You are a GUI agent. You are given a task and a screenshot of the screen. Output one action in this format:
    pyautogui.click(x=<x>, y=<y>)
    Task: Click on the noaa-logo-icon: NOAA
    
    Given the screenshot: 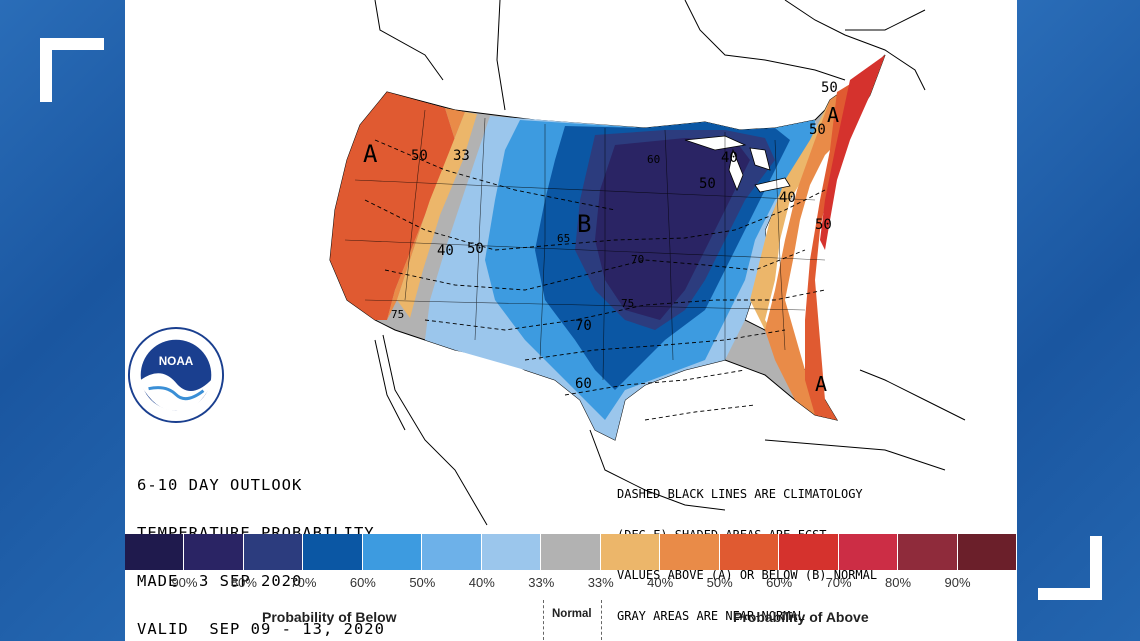 What is the action you would take?
    pyautogui.click(x=176, y=375)
    